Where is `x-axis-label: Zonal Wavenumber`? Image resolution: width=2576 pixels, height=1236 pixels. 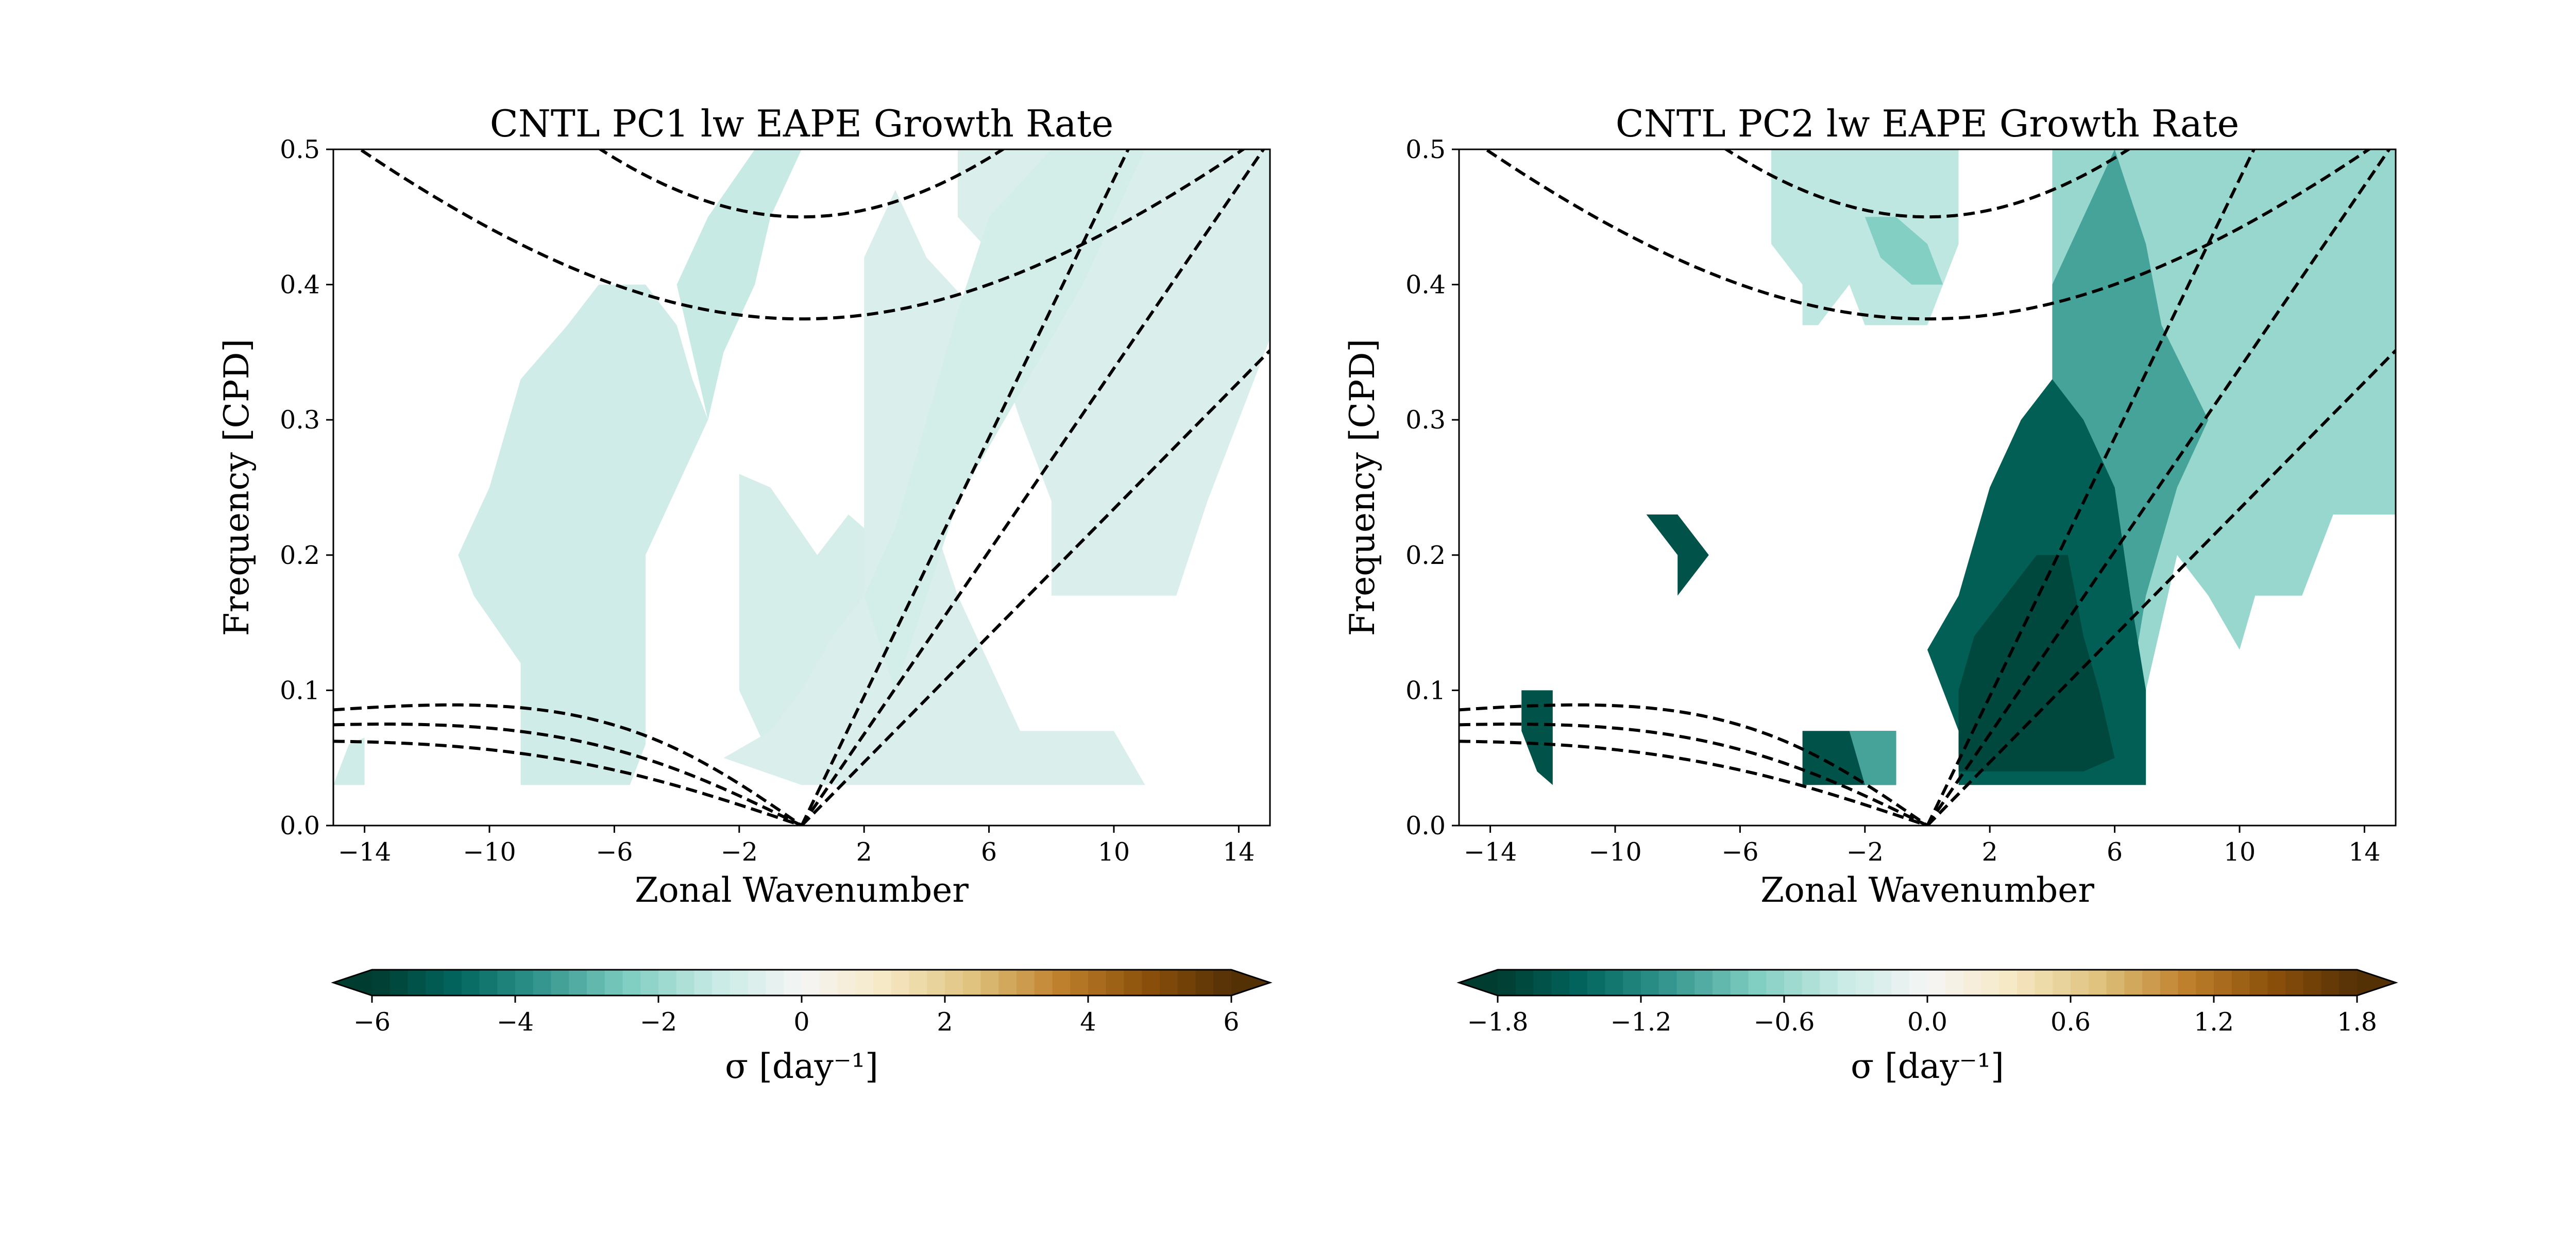
x-axis-label: Zonal Wavenumber is located at coordinates (802, 890).